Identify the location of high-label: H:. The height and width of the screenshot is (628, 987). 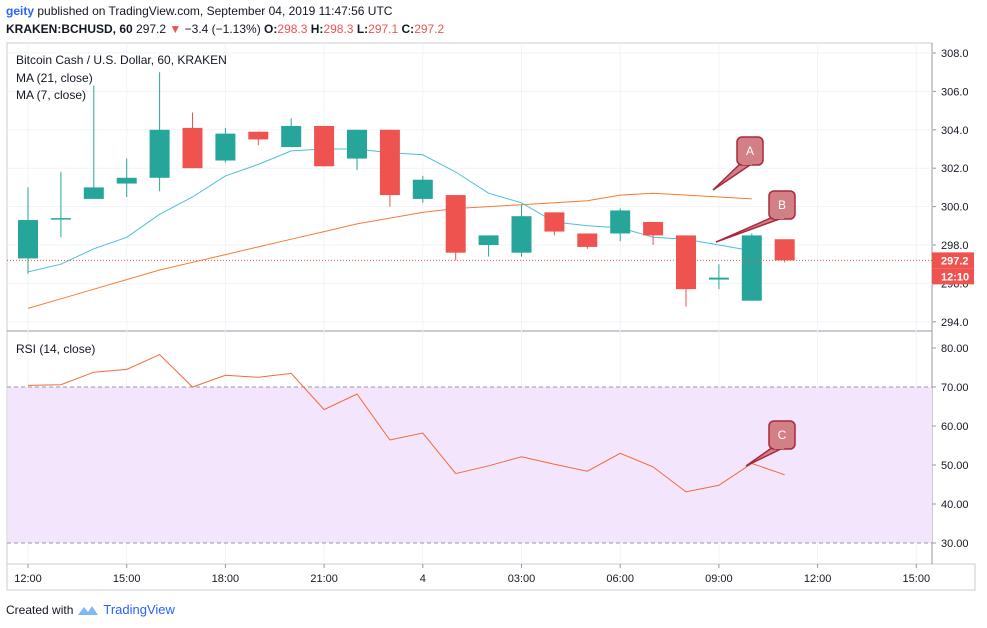
(317, 29).